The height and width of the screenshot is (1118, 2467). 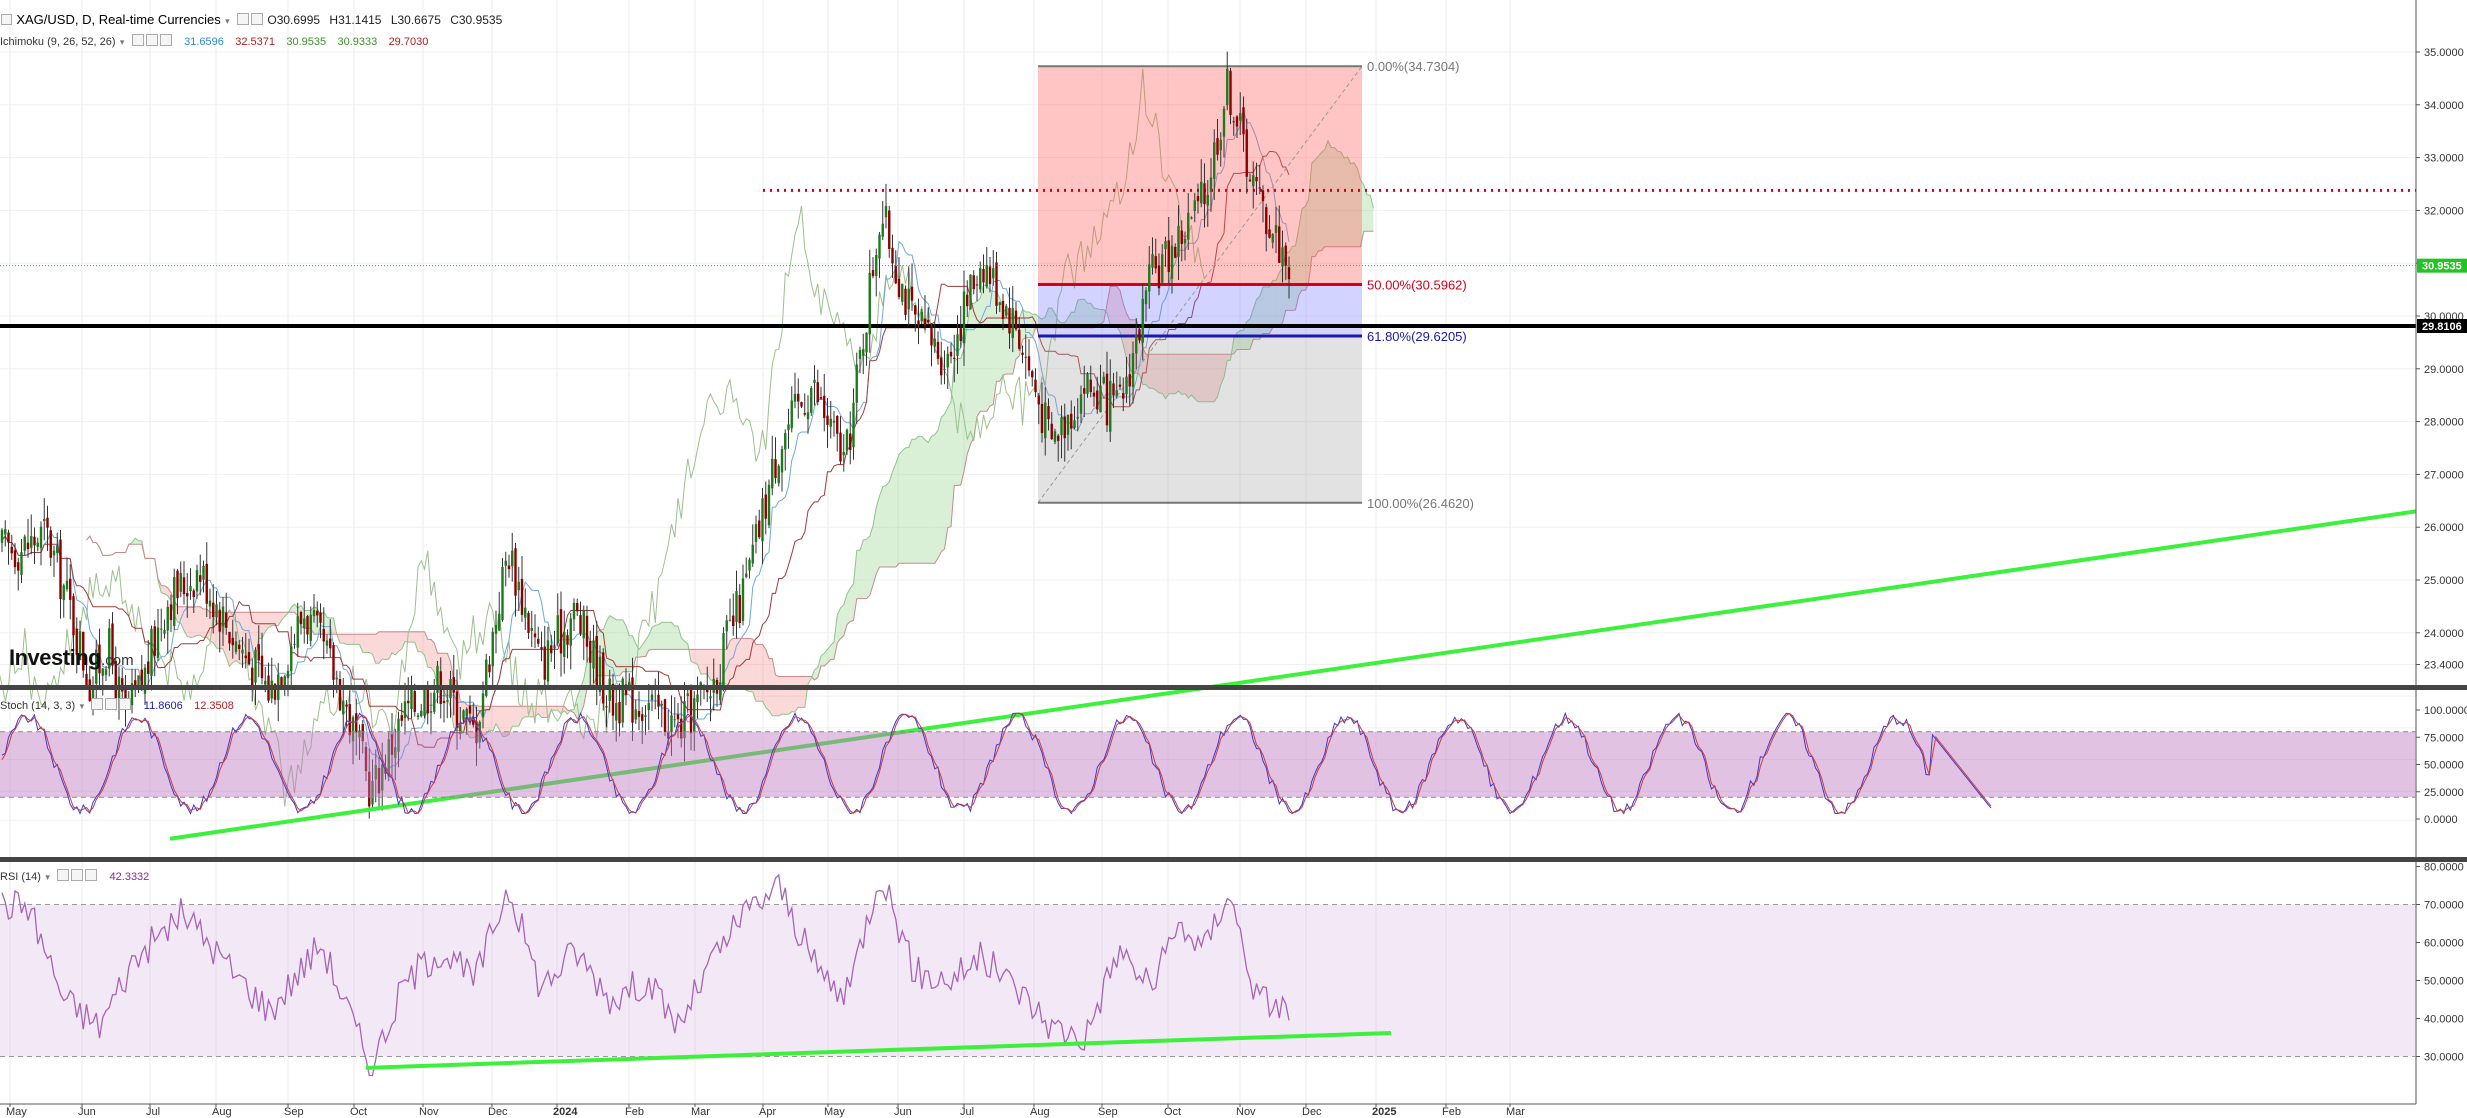 I want to click on time-tick-label: Nov, so click(x=429, y=1112).